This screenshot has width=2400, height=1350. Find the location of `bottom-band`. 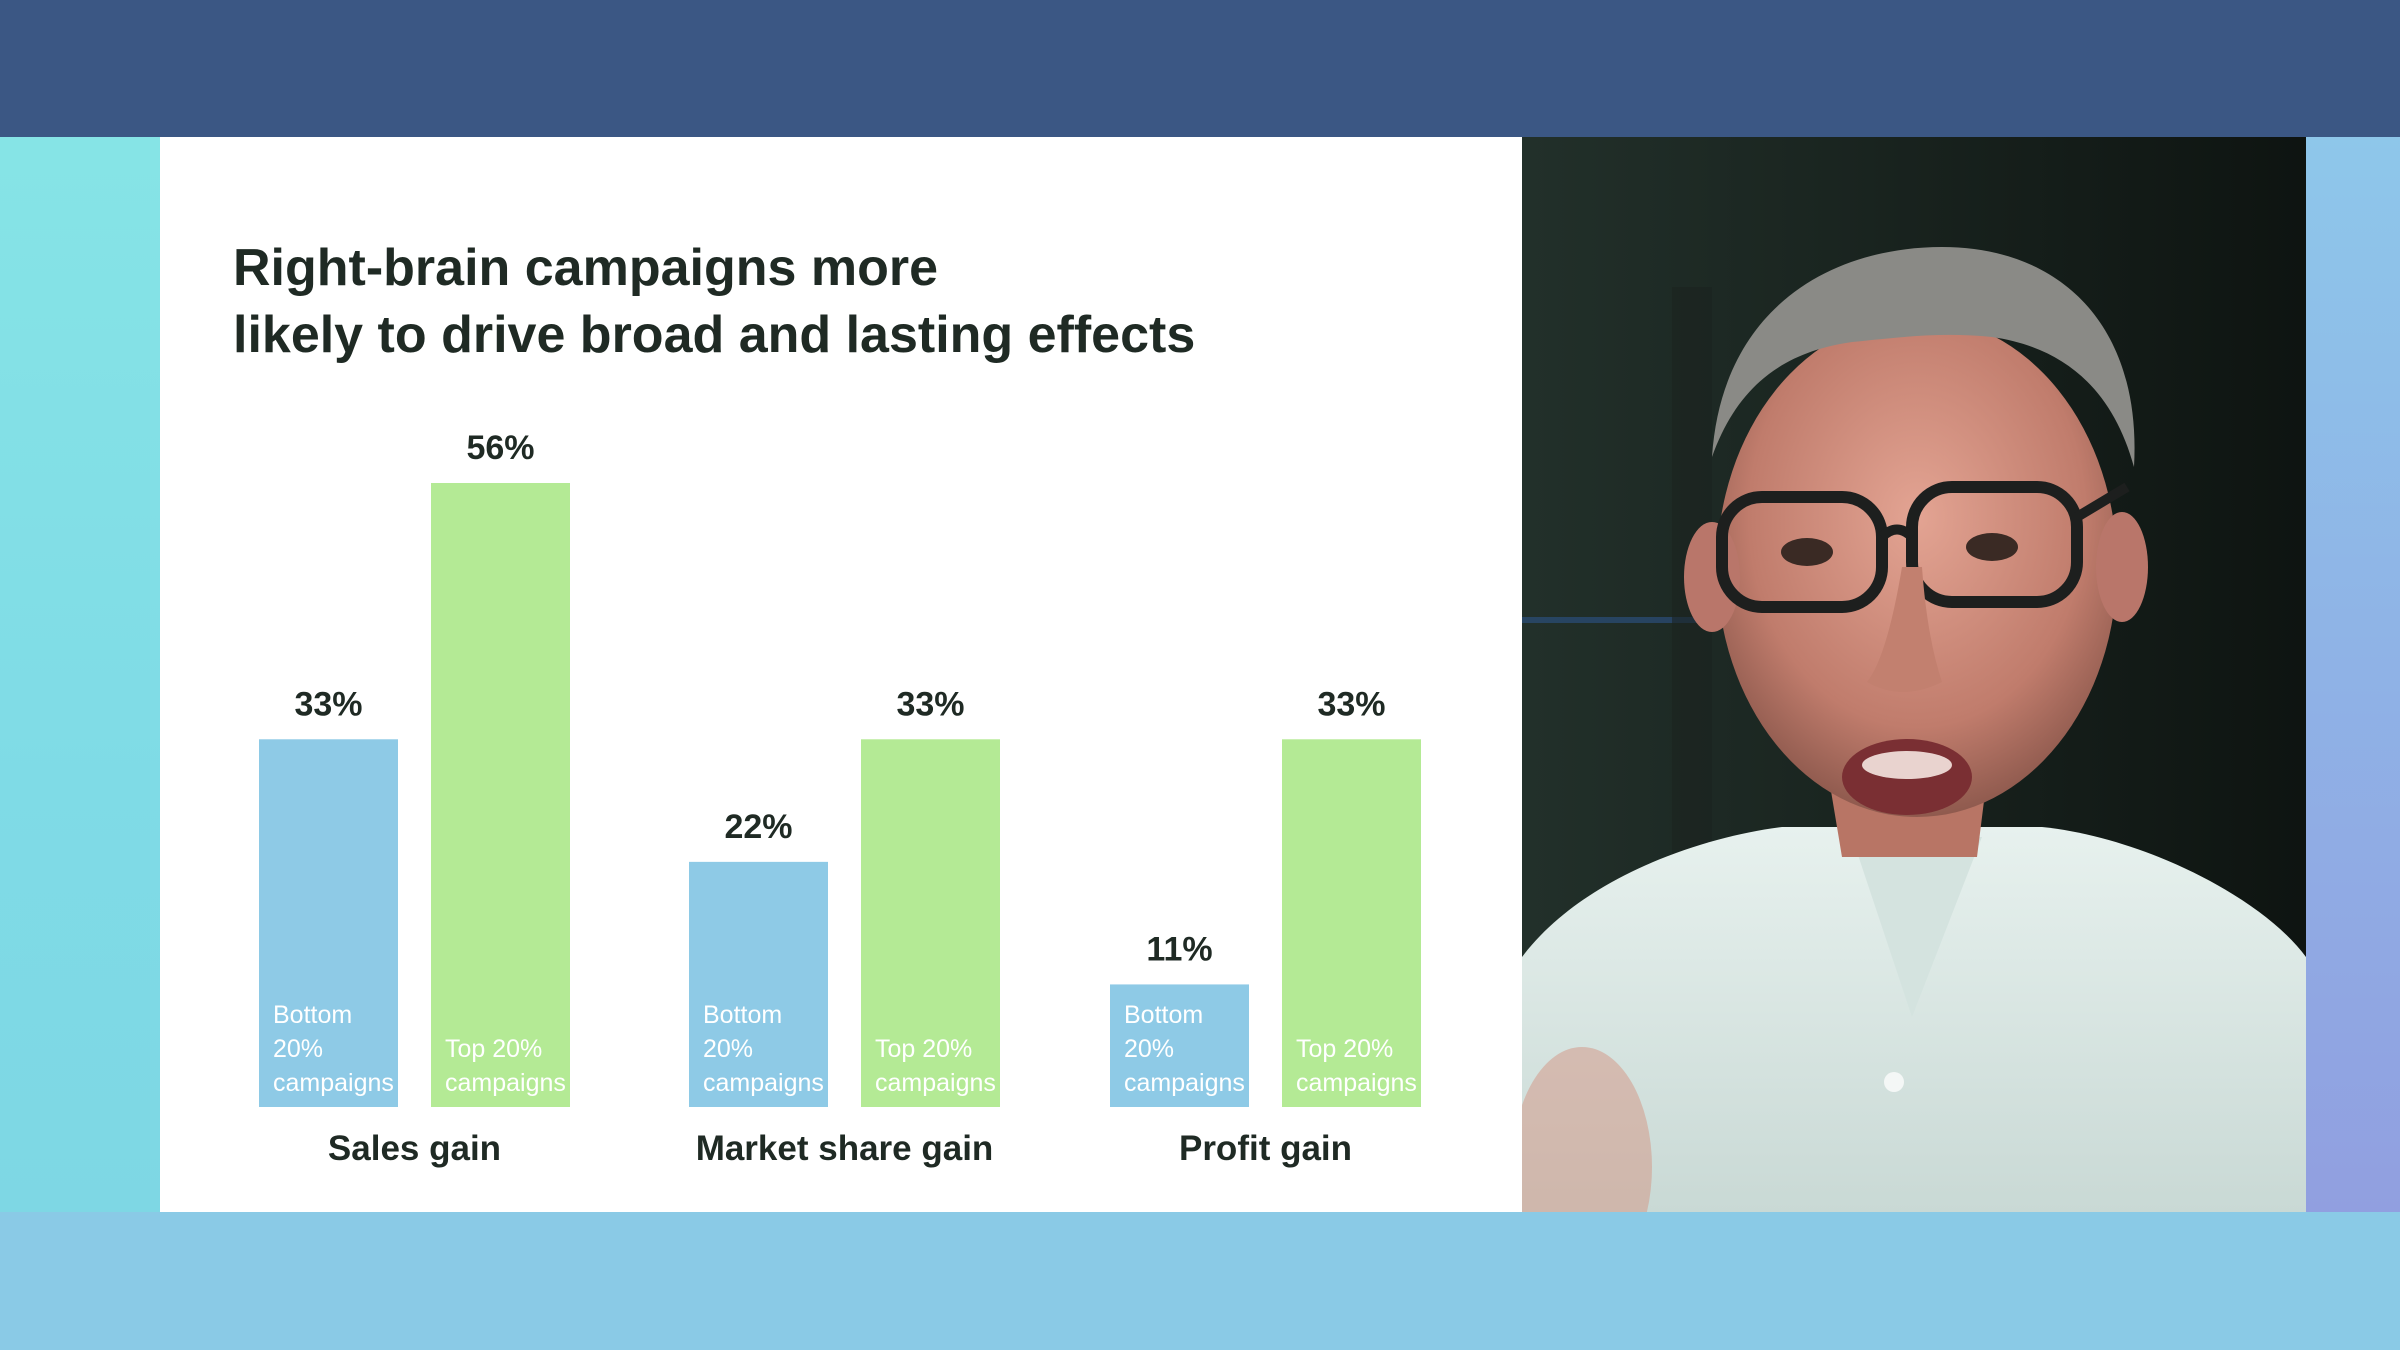

bottom-band is located at coordinates (1200, 1281).